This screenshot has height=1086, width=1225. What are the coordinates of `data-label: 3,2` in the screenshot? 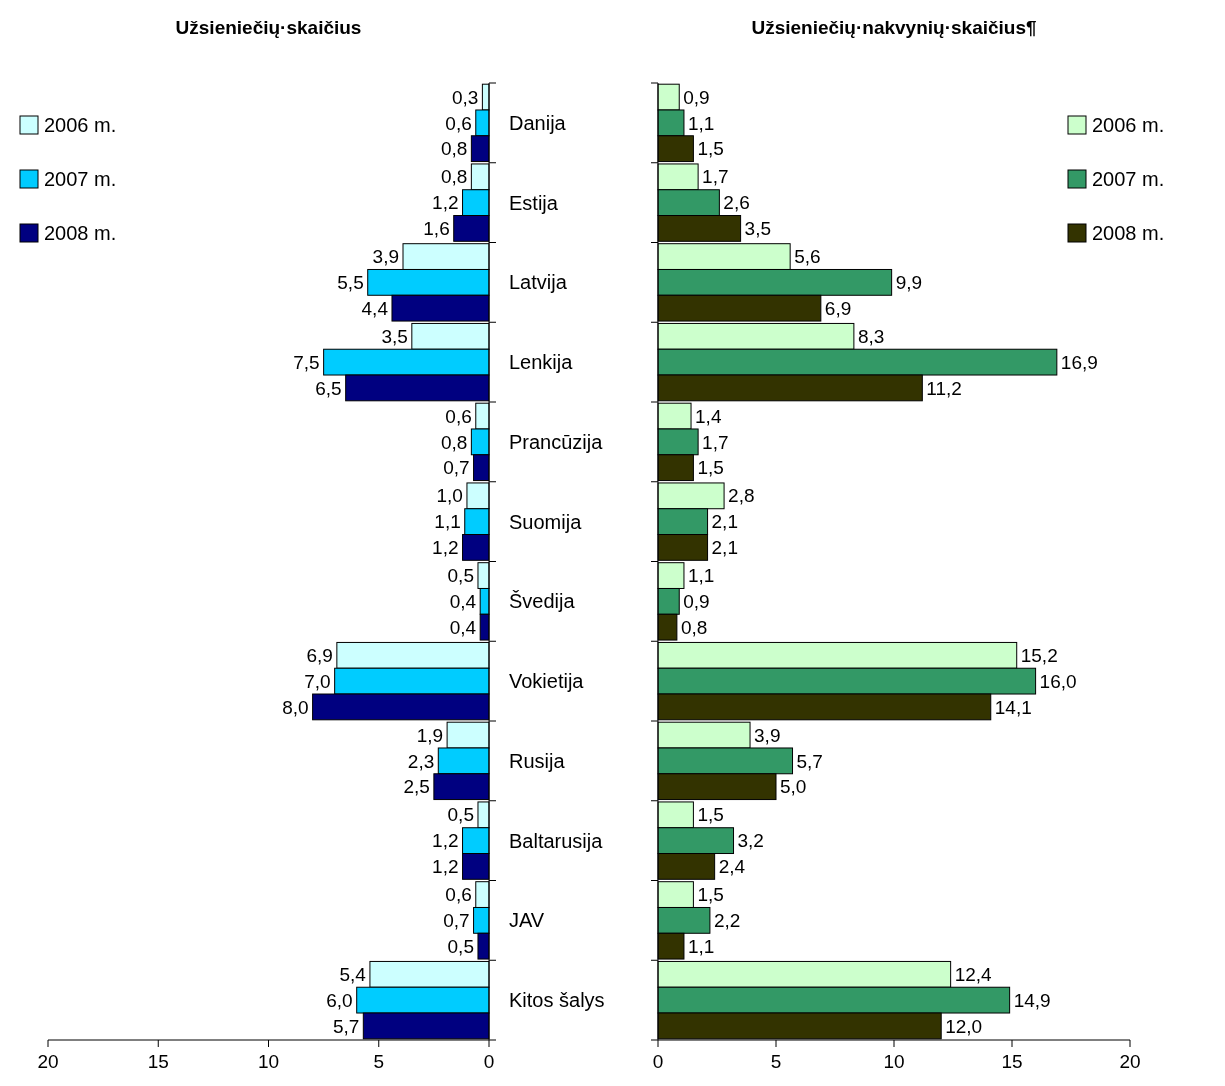 It's located at (750, 841).